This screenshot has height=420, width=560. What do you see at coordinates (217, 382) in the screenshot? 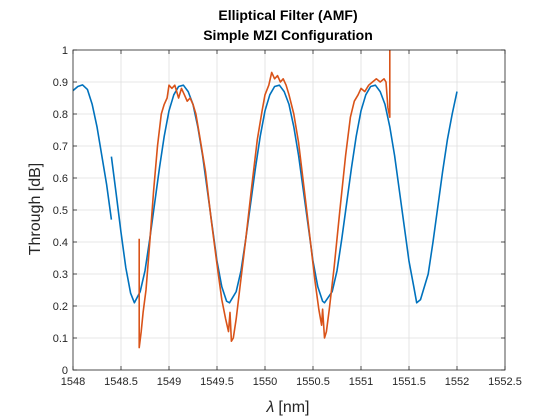
I see `x-tick-label: 1549.5` at bounding box center [217, 382].